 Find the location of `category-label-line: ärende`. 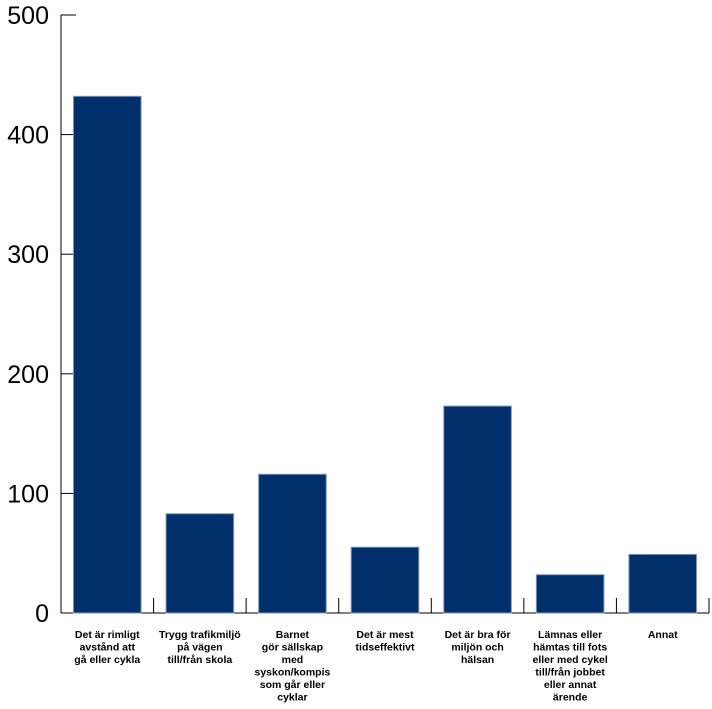

category-label-line: ärende is located at coordinates (570, 698).